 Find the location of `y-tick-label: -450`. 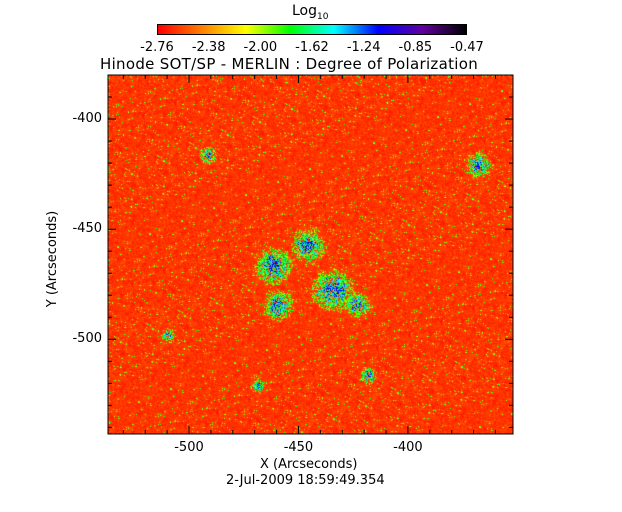

y-tick-label: -450 is located at coordinates (87, 229).